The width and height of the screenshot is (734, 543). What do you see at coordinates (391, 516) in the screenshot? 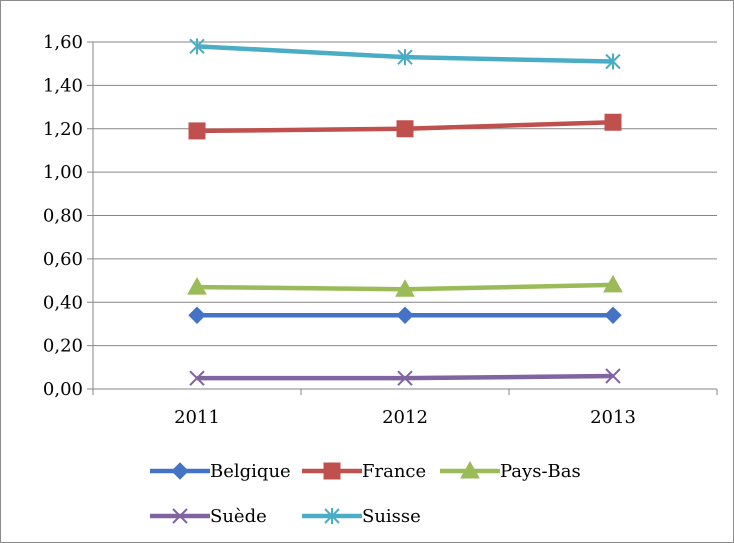
I see `legend-label: Suisse` at bounding box center [391, 516].